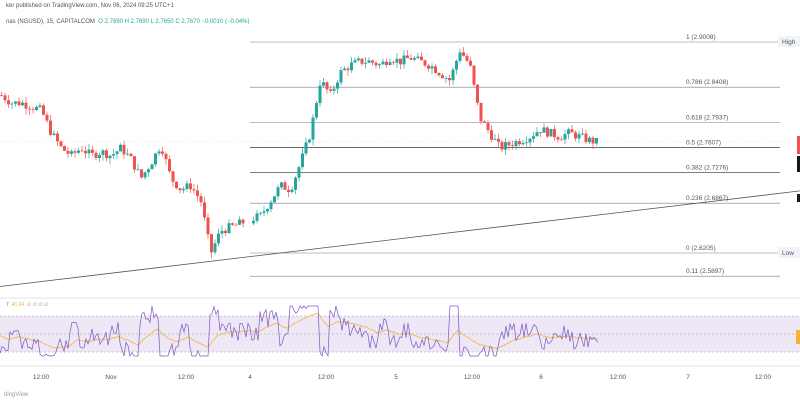 This screenshot has height=400, width=800. I want to click on fib-label: 0.5 (2.7607), so click(703, 142).